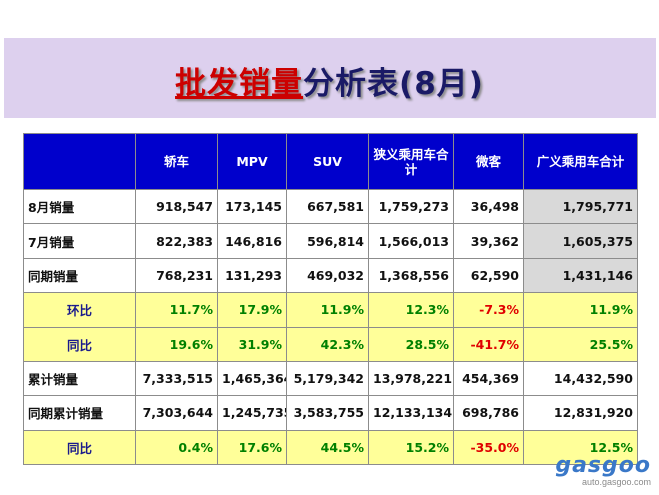 This screenshot has height=495, width=659. What do you see at coordinates (252, 310) in the screenshot?
I see `table-cell: 17.9%` at bounding box center [252, 310].